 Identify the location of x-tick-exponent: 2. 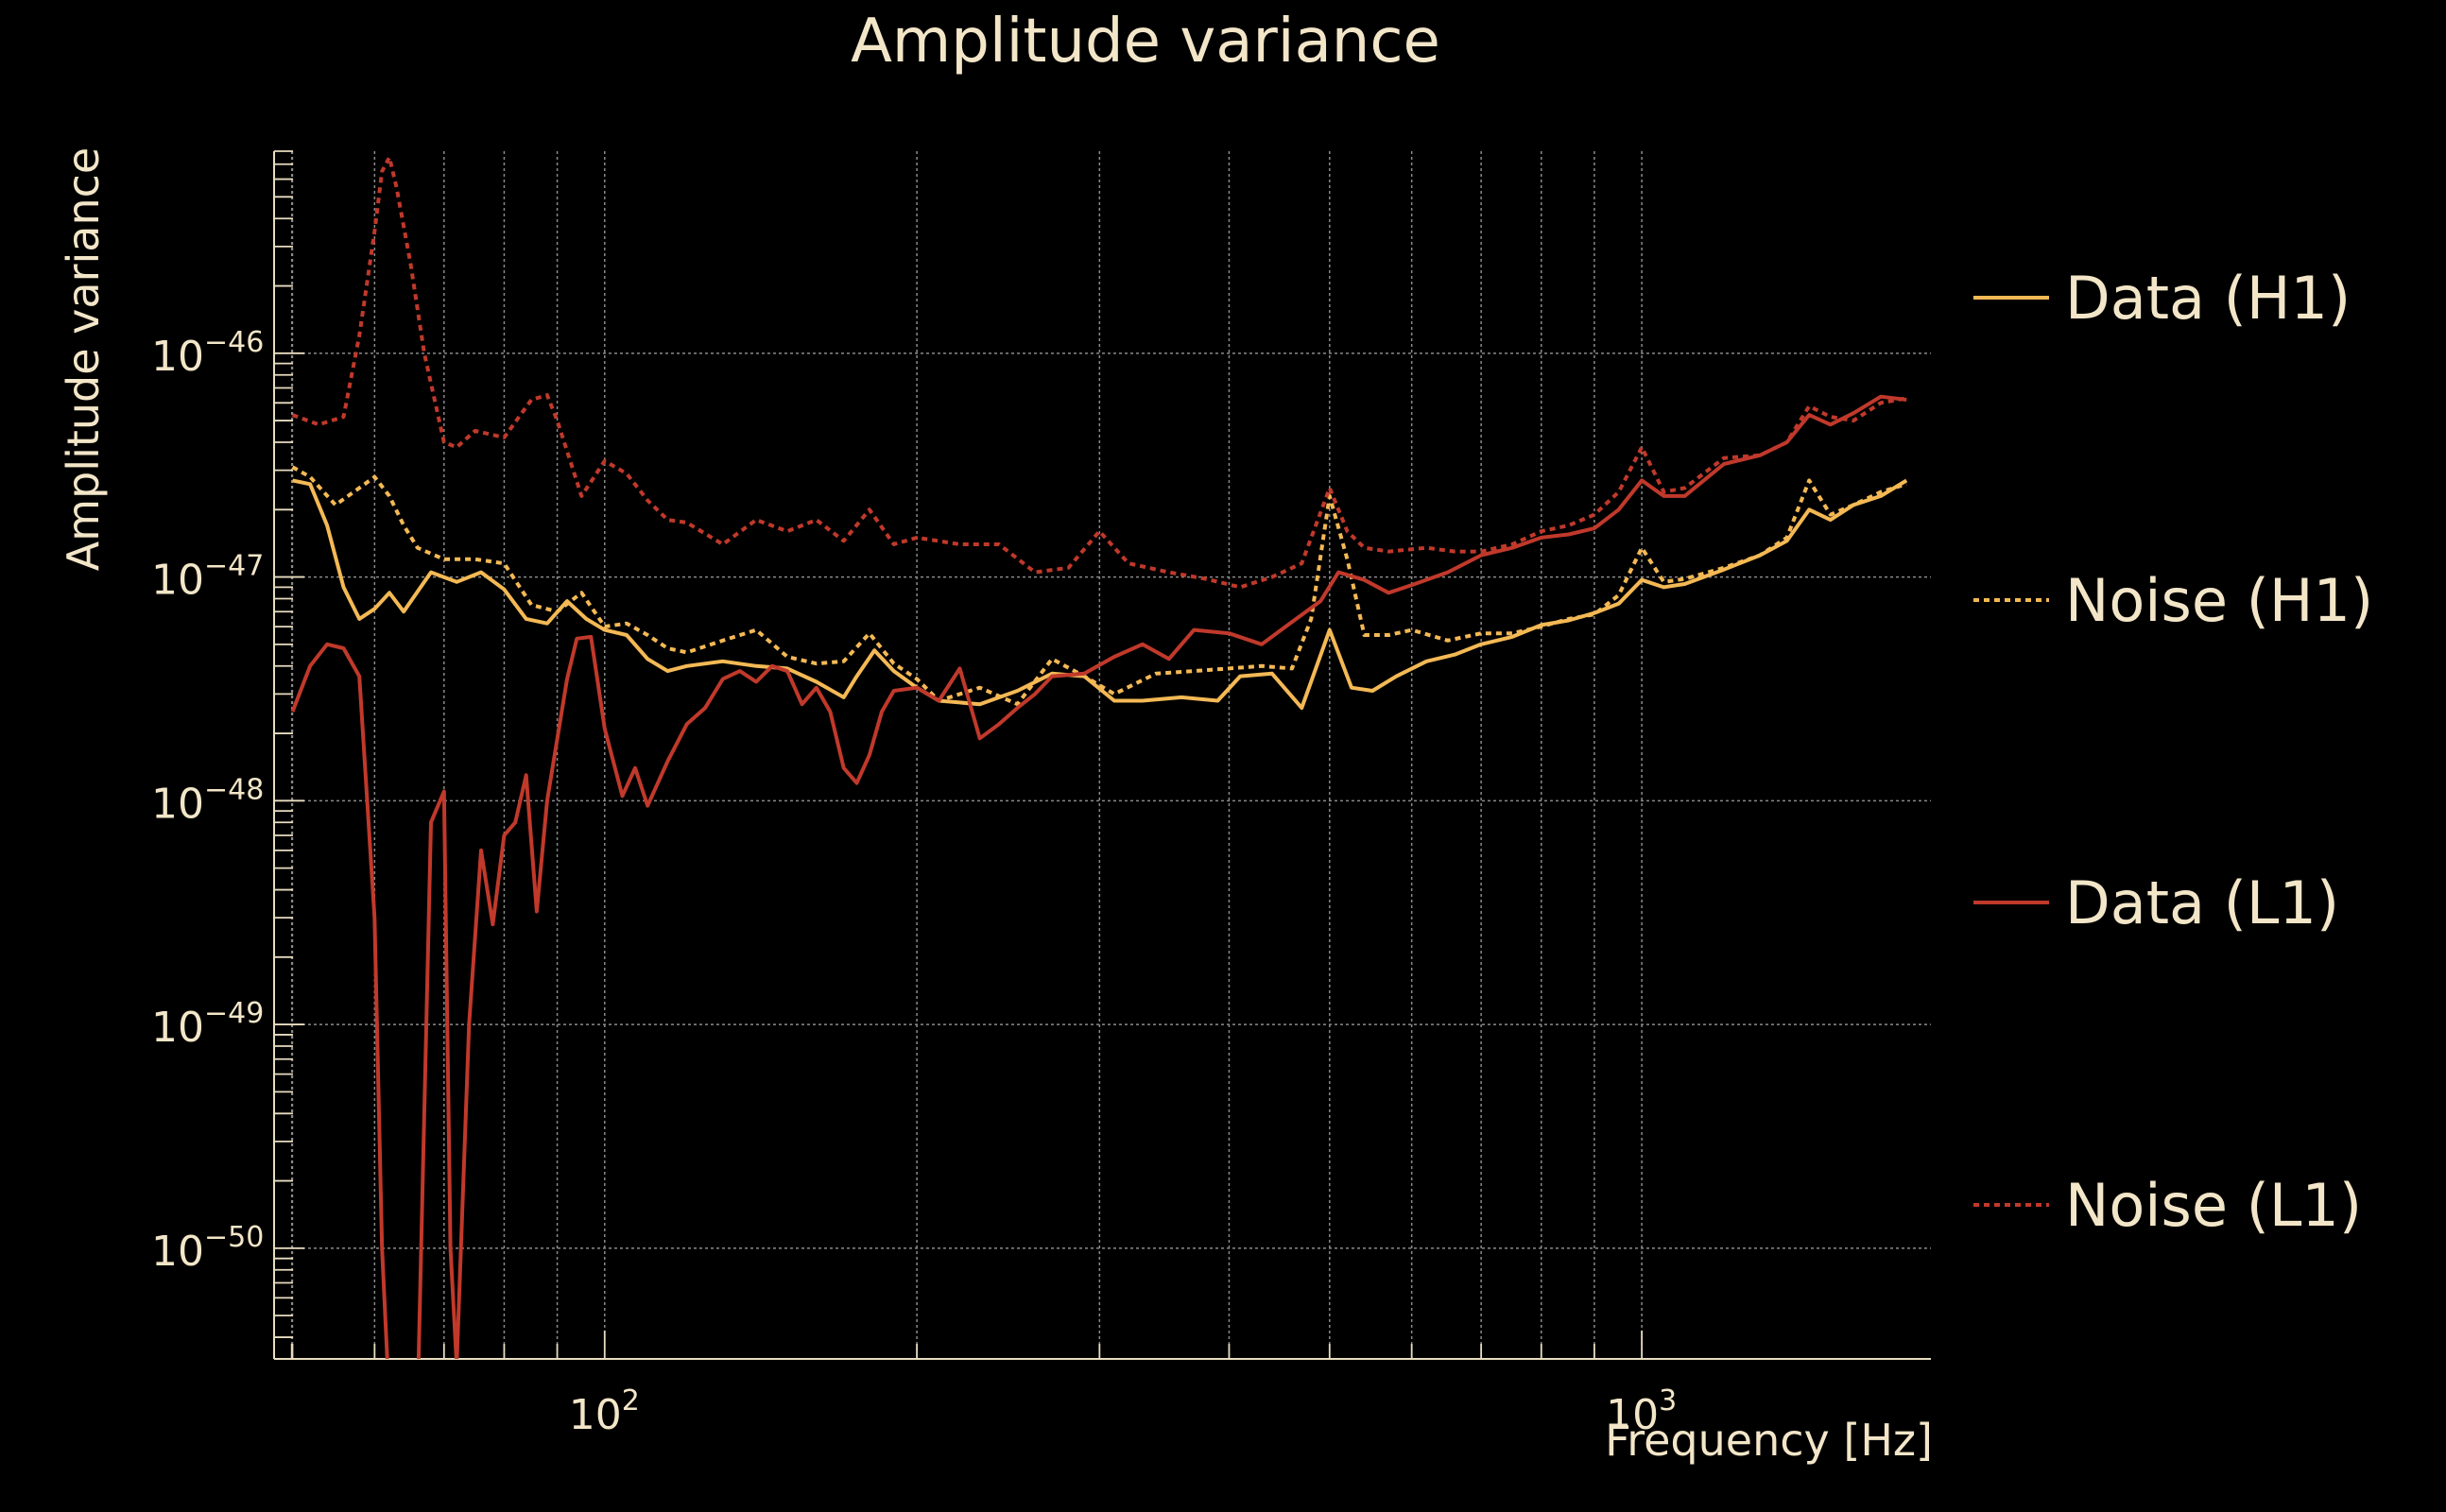
(631, 1401).